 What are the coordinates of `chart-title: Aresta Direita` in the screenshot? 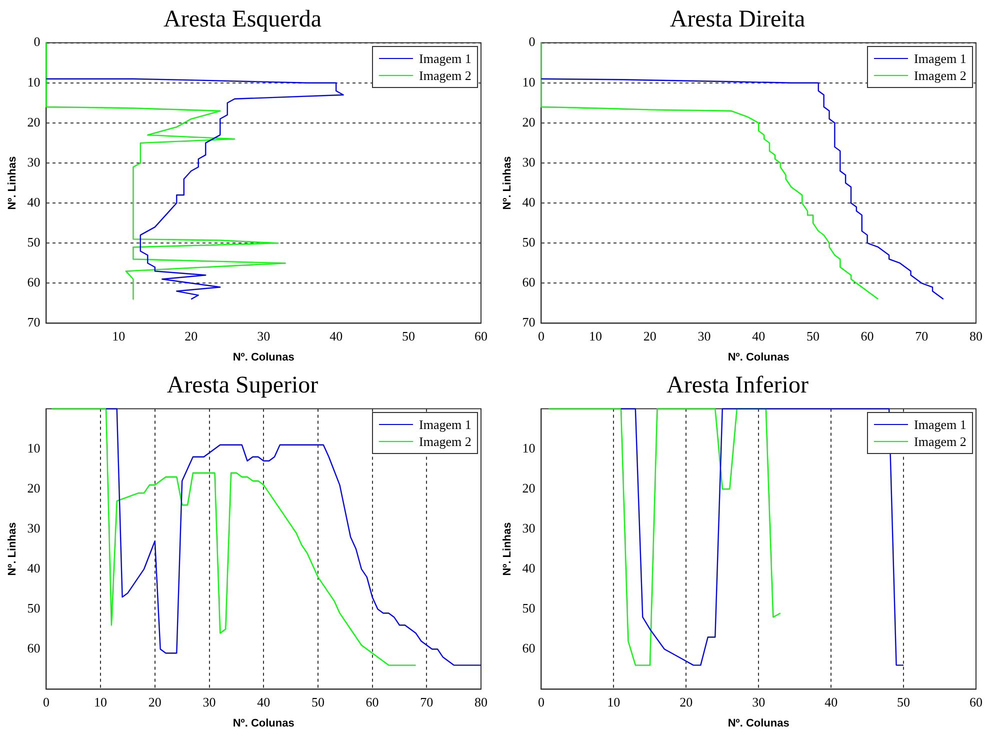 It's located at (738, 19).